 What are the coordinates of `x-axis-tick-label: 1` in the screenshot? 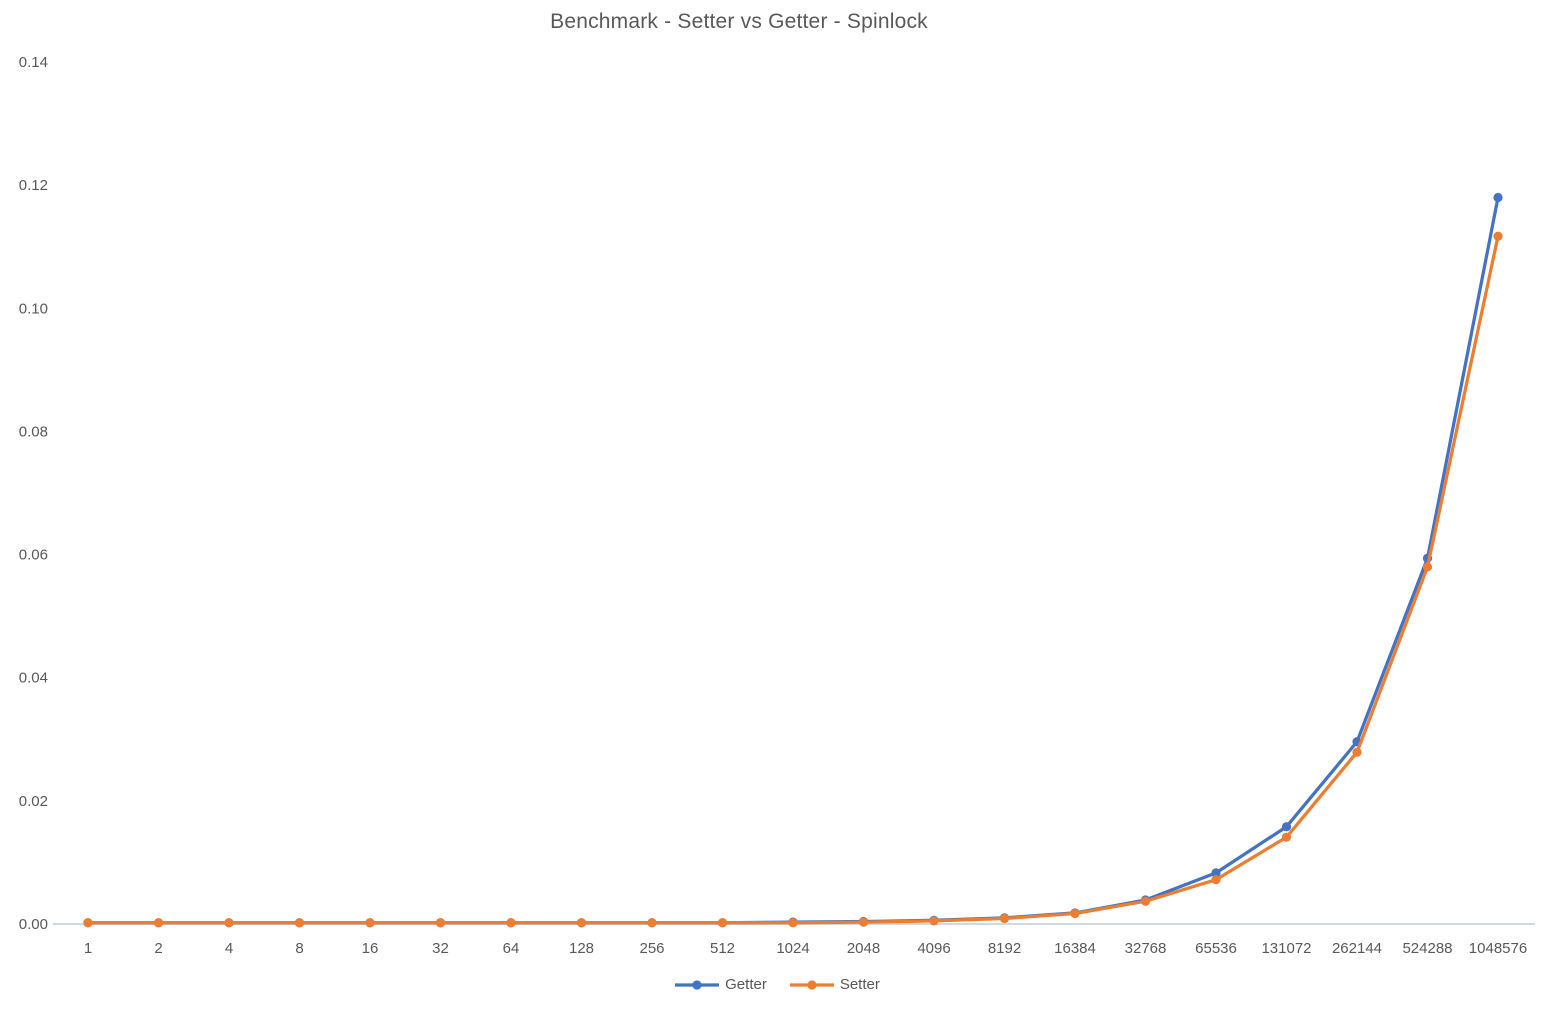 It's located at (88, 948).